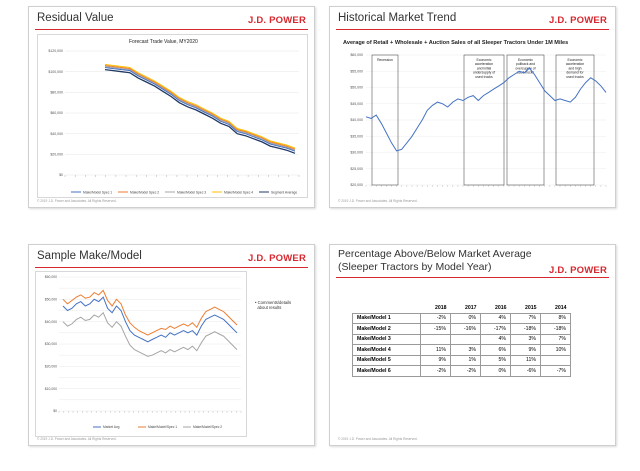 The width and height of the screenshot is (640, 471). Describe the element at coordinates (111, 427) in the screenshot. I see `legend-label: Market Avg` at that location.